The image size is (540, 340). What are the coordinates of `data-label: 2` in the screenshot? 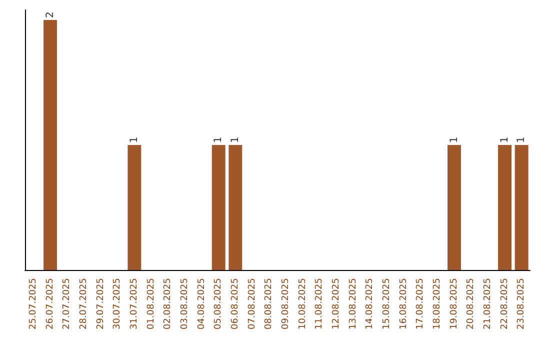 It's located at (50, 15).